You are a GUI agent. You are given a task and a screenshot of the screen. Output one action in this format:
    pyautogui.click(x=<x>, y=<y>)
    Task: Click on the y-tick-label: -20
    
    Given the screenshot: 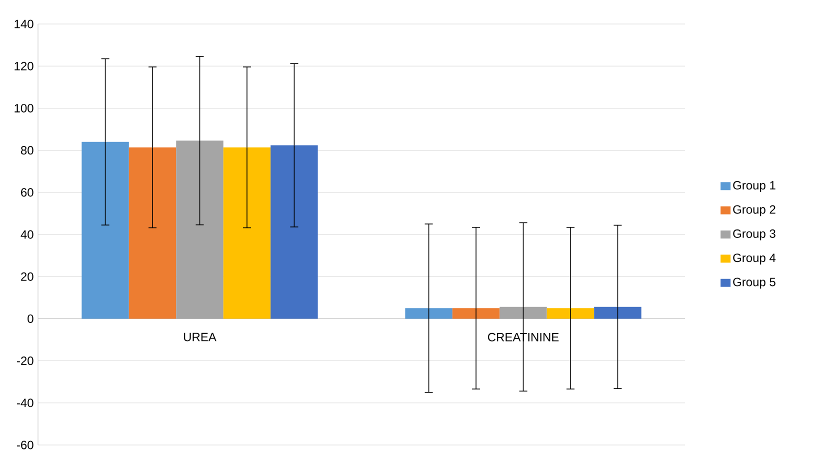 What is the action you would take?
    pyautogui.click(x=25, y=361)
    